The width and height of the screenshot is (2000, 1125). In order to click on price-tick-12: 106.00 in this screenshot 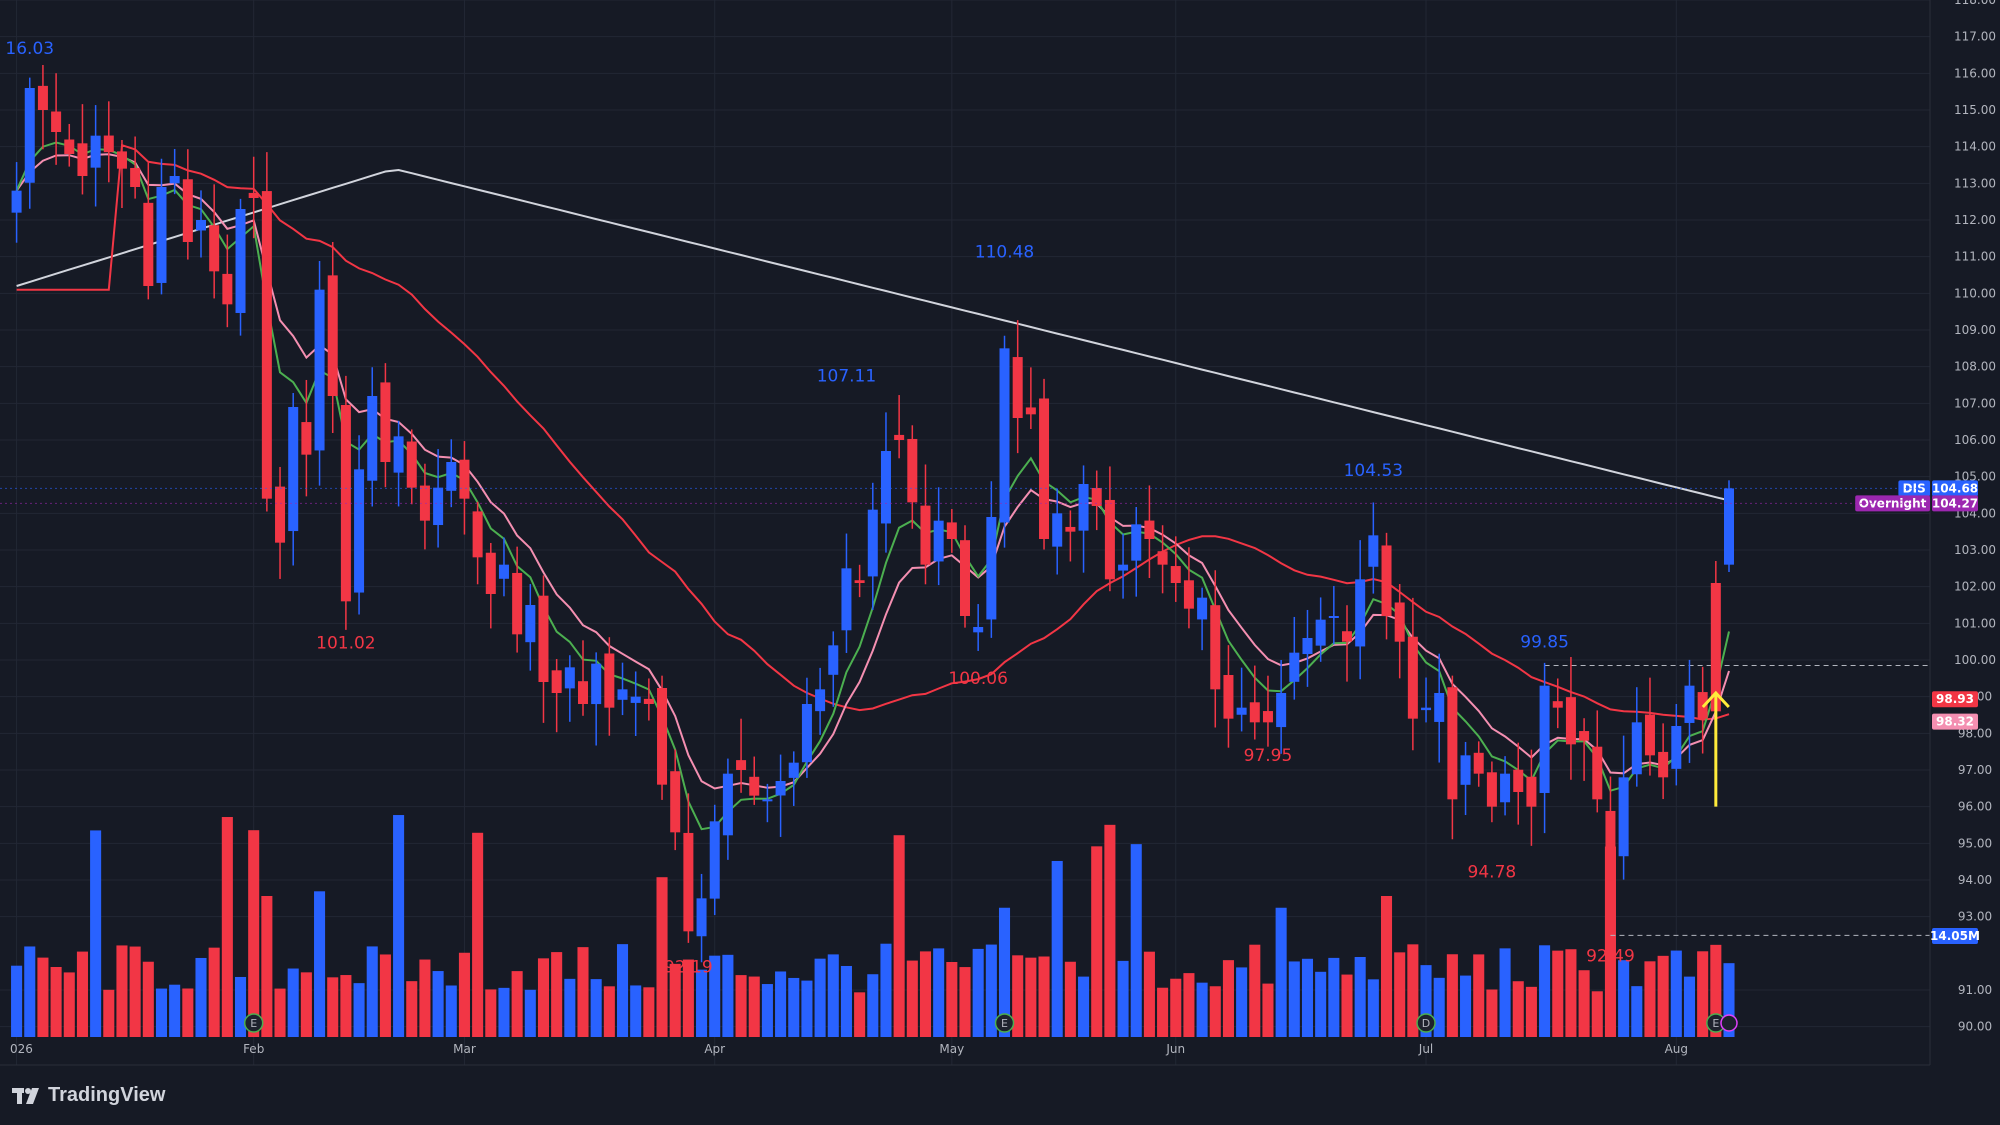, I will do `click(1975, 440)`.